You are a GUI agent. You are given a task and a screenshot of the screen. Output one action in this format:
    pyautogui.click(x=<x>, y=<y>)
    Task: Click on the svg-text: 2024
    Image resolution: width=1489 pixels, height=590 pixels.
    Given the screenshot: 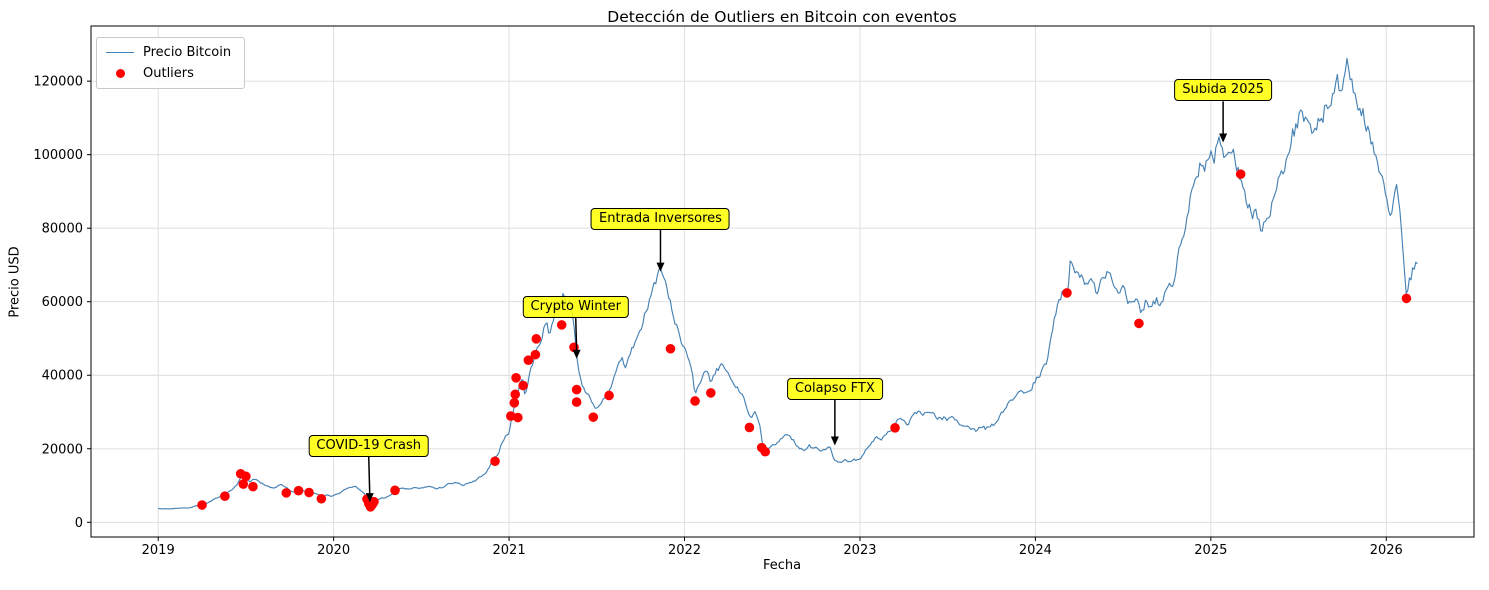 What is the action you would take?
    pyautogui.click(x=1035, y=550)
    